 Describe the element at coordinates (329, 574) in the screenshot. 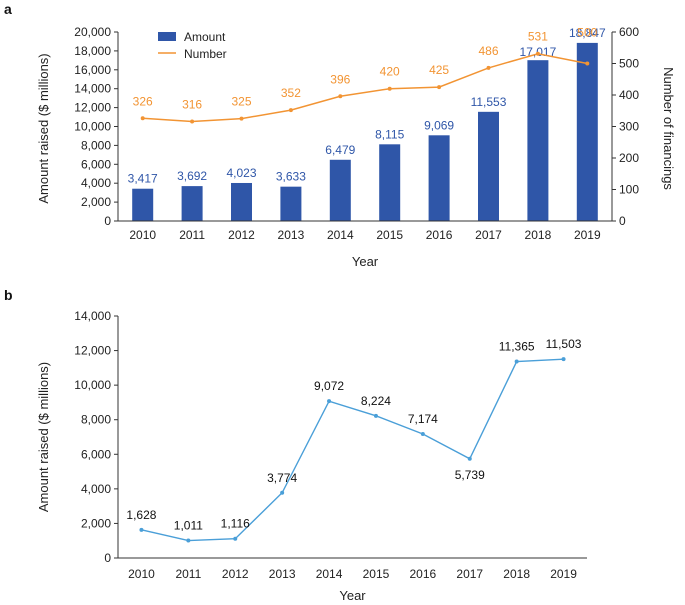

I see `panel-b-x-tick-label: 2014` at that location.